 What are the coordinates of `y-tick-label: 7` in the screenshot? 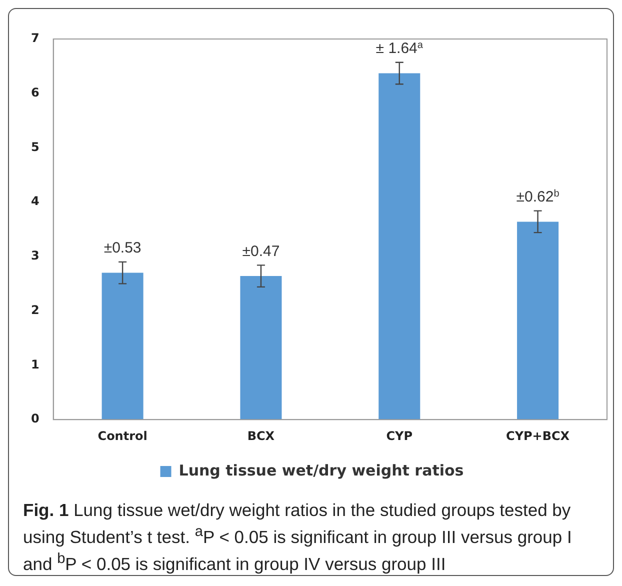 It's located at (35, 38).